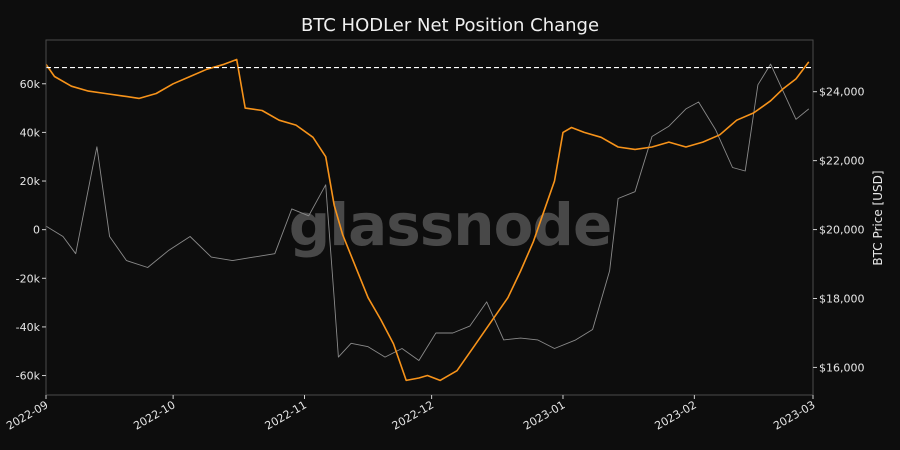  I want to click on watermark-logo: glassnode, so click(450, 225).